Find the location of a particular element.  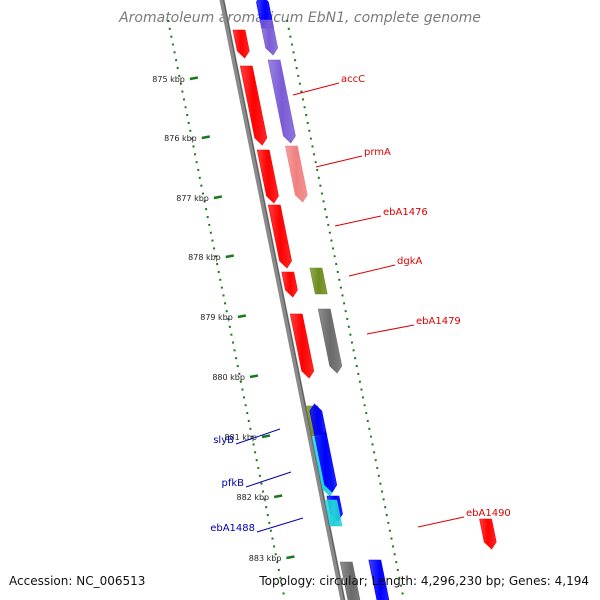

gene-label-pfkb: pfkB is located at coordinates (232, 483).